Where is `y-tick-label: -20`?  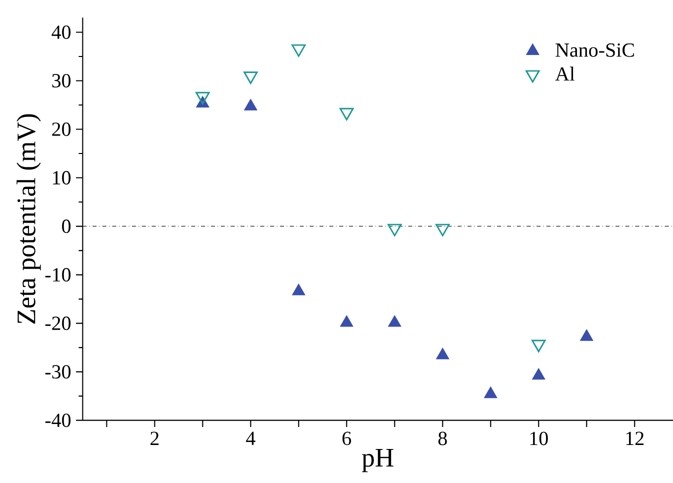
y-tick-label: -20 is located at coordinates (58, 323).